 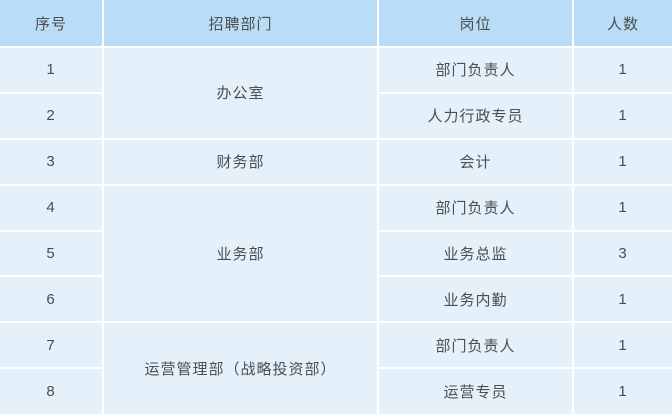 What do you see at coordinates (52, 391) in the screenshot?
I see `cell-seq: 8` at bounding box center [52, 391].